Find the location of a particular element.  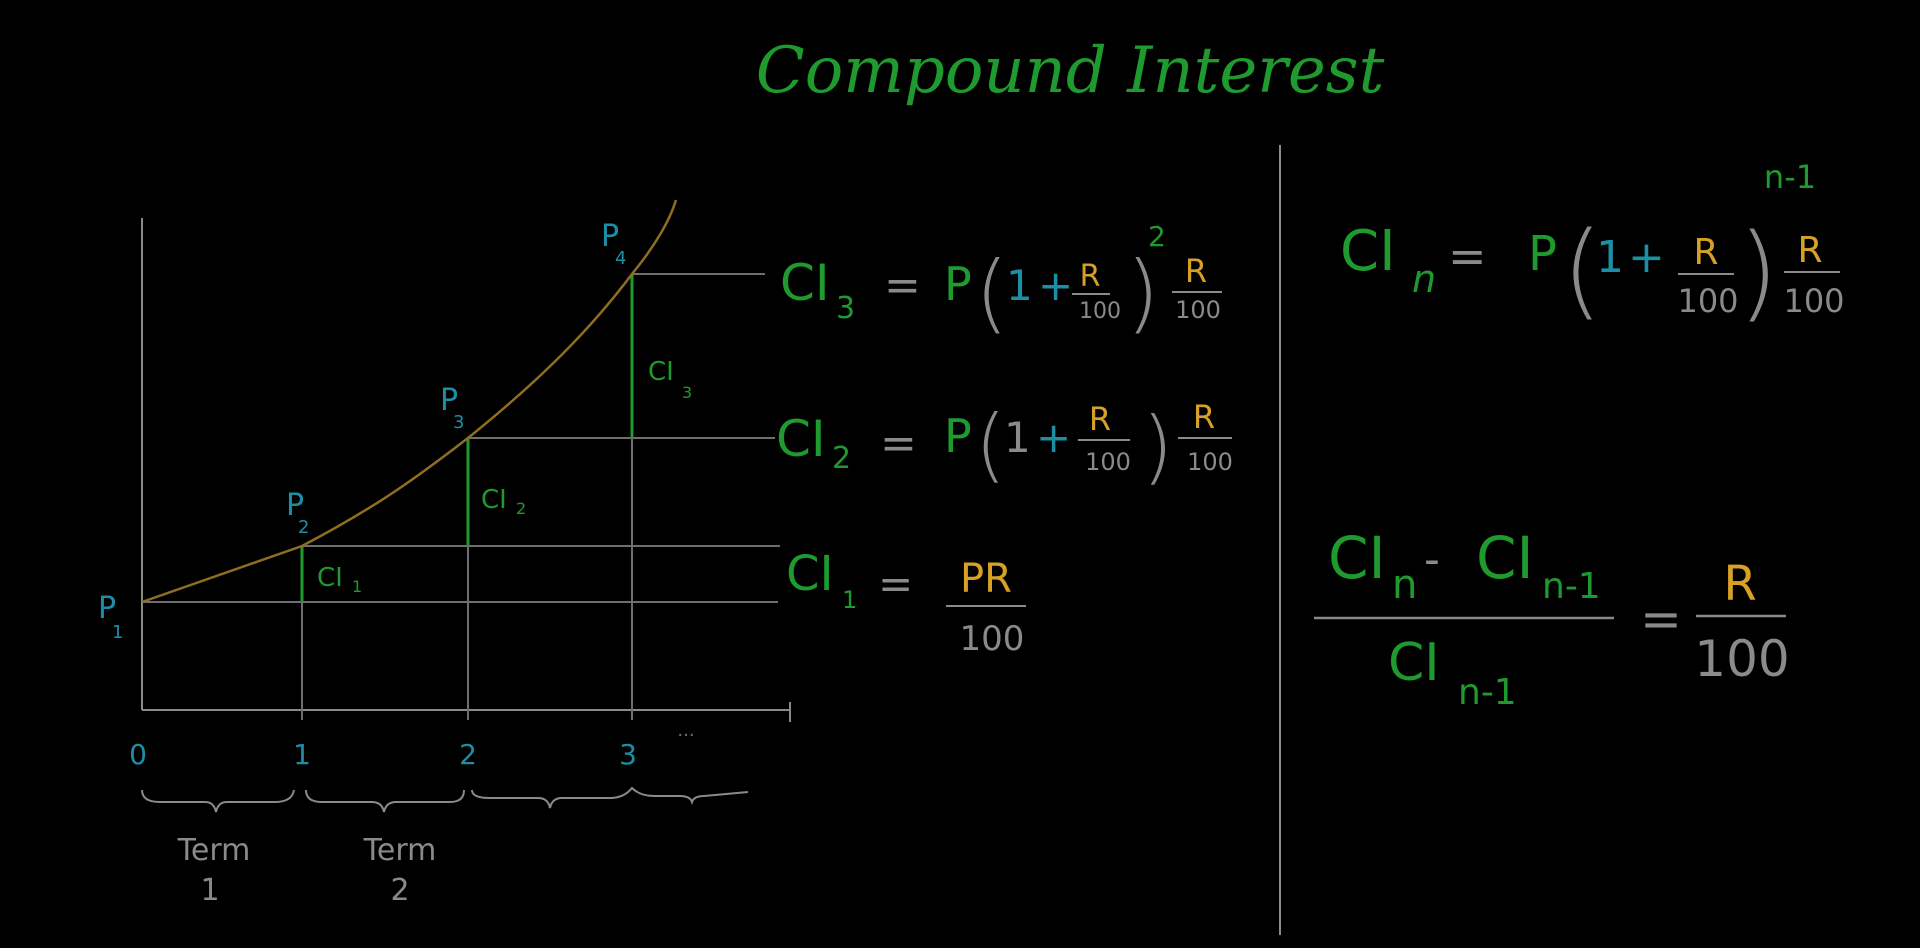

ci3-open-paren: ( is located at coordinates (992, 293).